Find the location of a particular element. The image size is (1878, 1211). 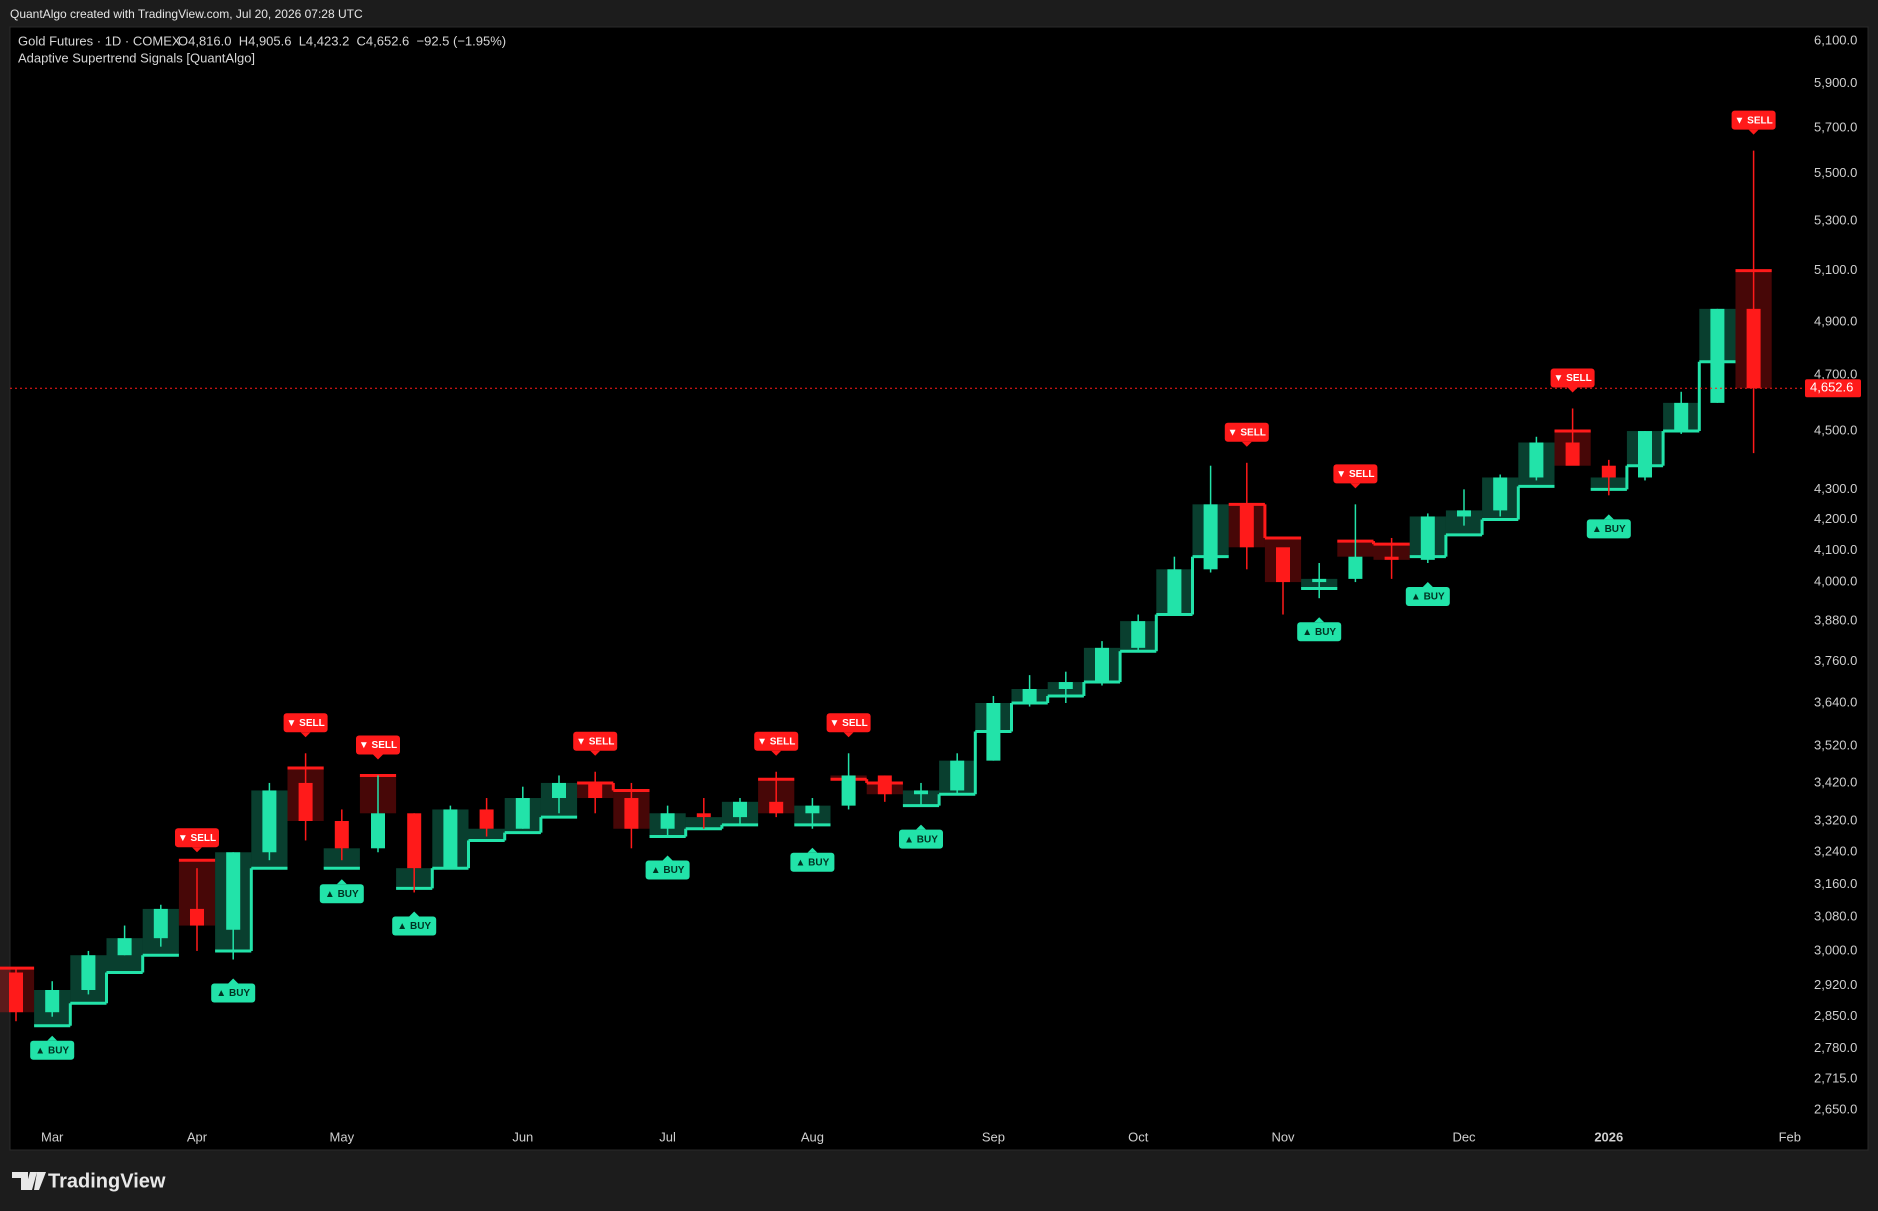

x-tick-label: Feb is located at coordinates (1790, 1136).